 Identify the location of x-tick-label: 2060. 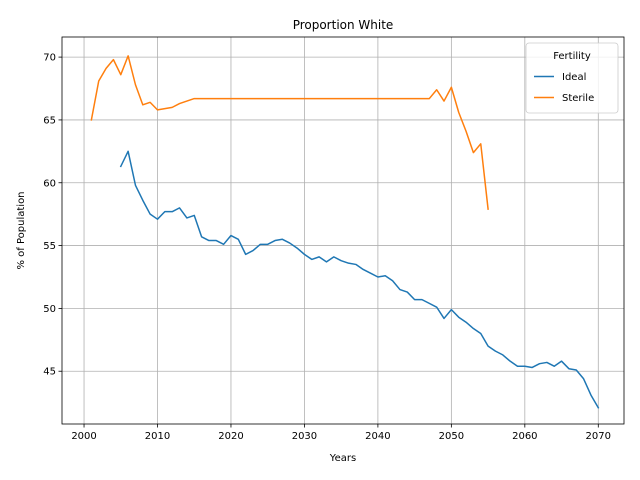
(524, 436).